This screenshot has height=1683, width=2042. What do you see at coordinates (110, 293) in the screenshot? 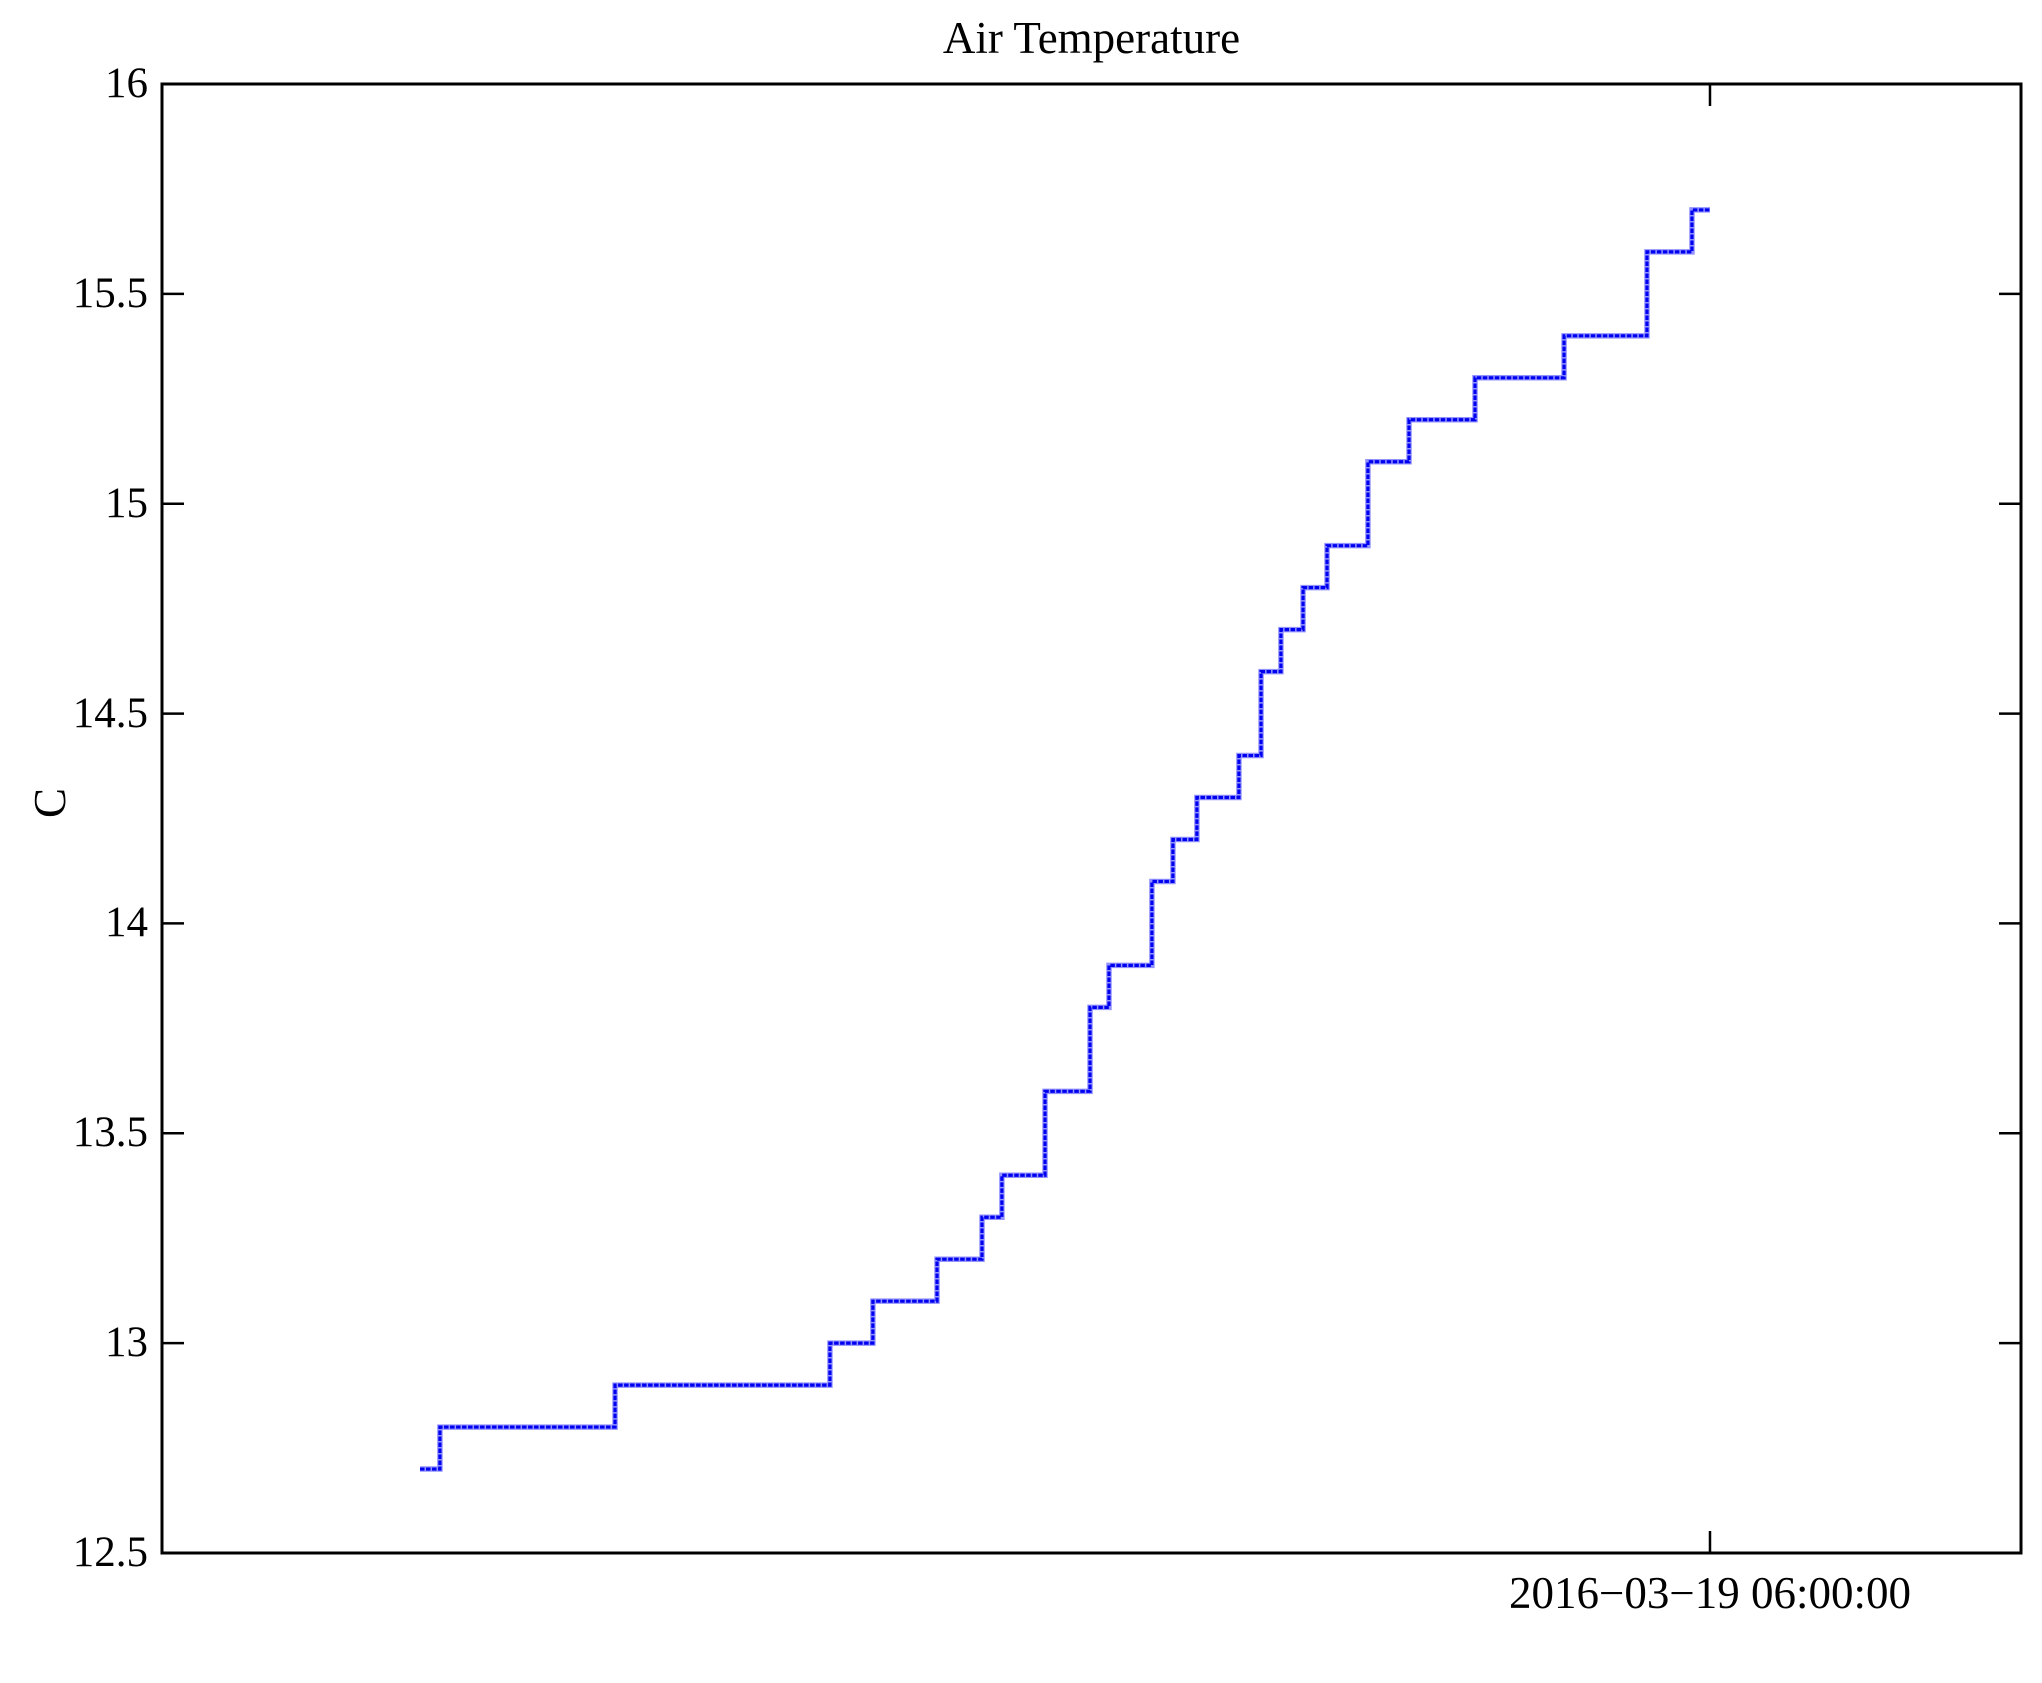
I see `y-tick-label: 15.5` at bounding box center [110, 293].